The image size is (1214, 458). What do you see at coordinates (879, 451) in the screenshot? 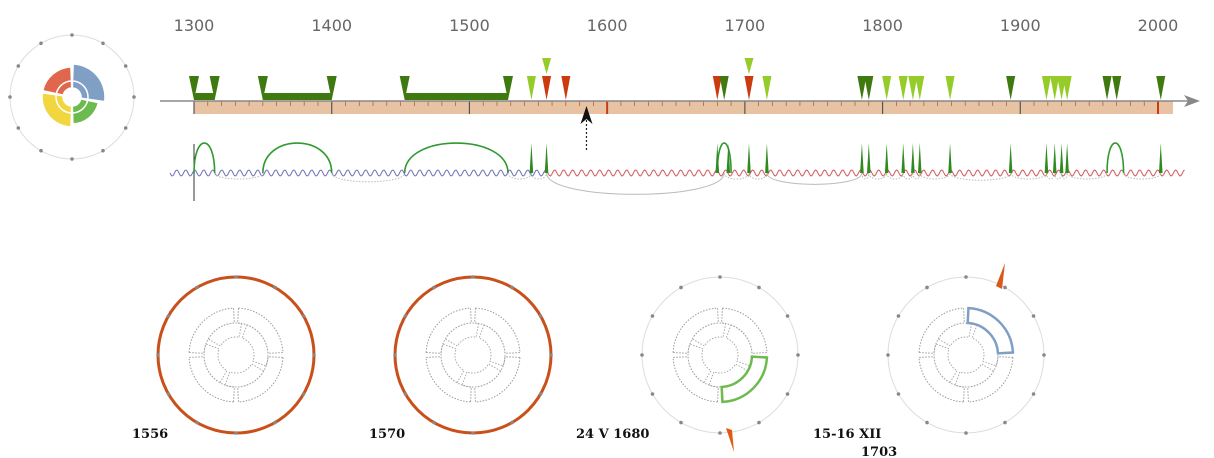
I see `glyph-label-1703-year: 1703` at bounding box center [879, 451].